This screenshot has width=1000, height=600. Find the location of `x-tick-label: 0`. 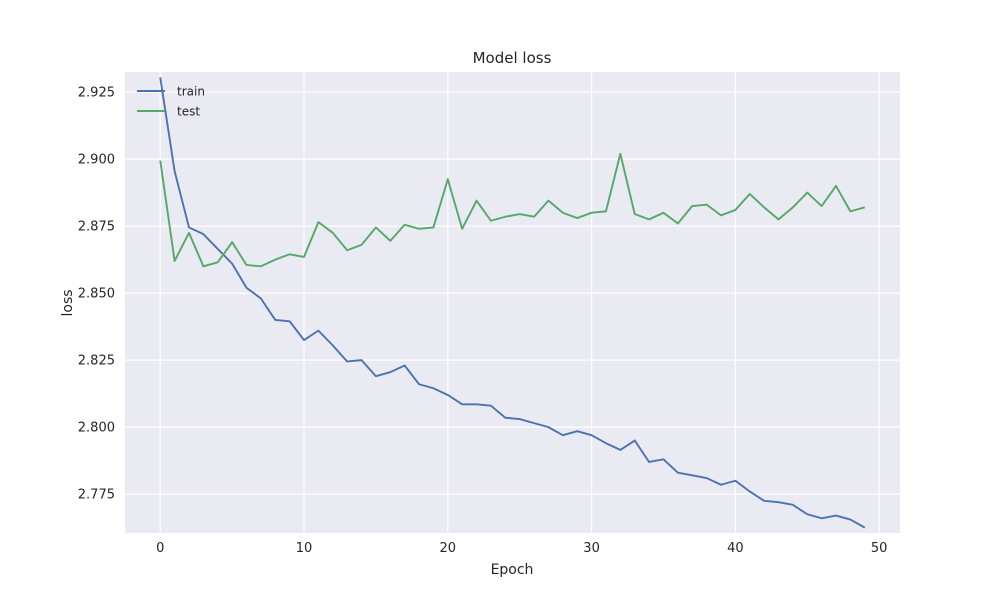

x-tick-label: 0 is located at coordinates (160, 548).